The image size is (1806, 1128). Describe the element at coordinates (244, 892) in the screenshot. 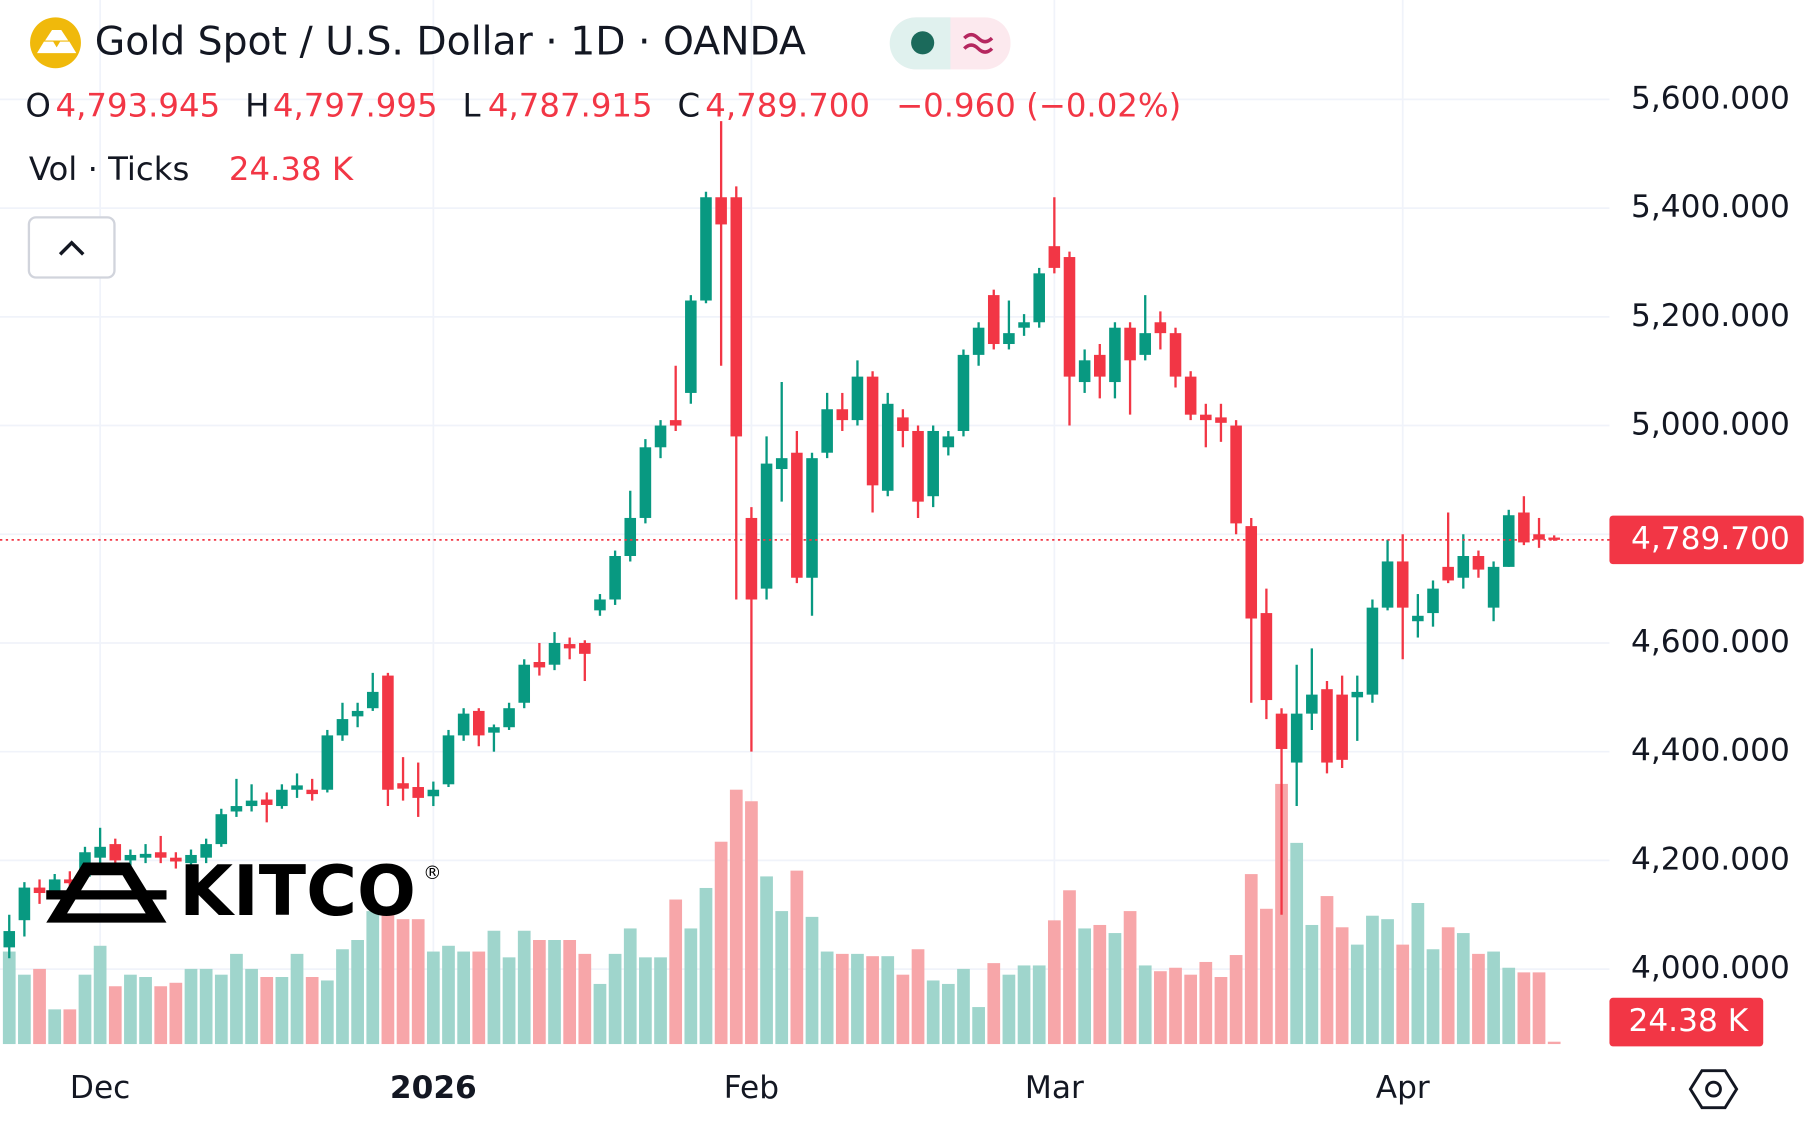

I see `watermark: KITCO ®` at that location.